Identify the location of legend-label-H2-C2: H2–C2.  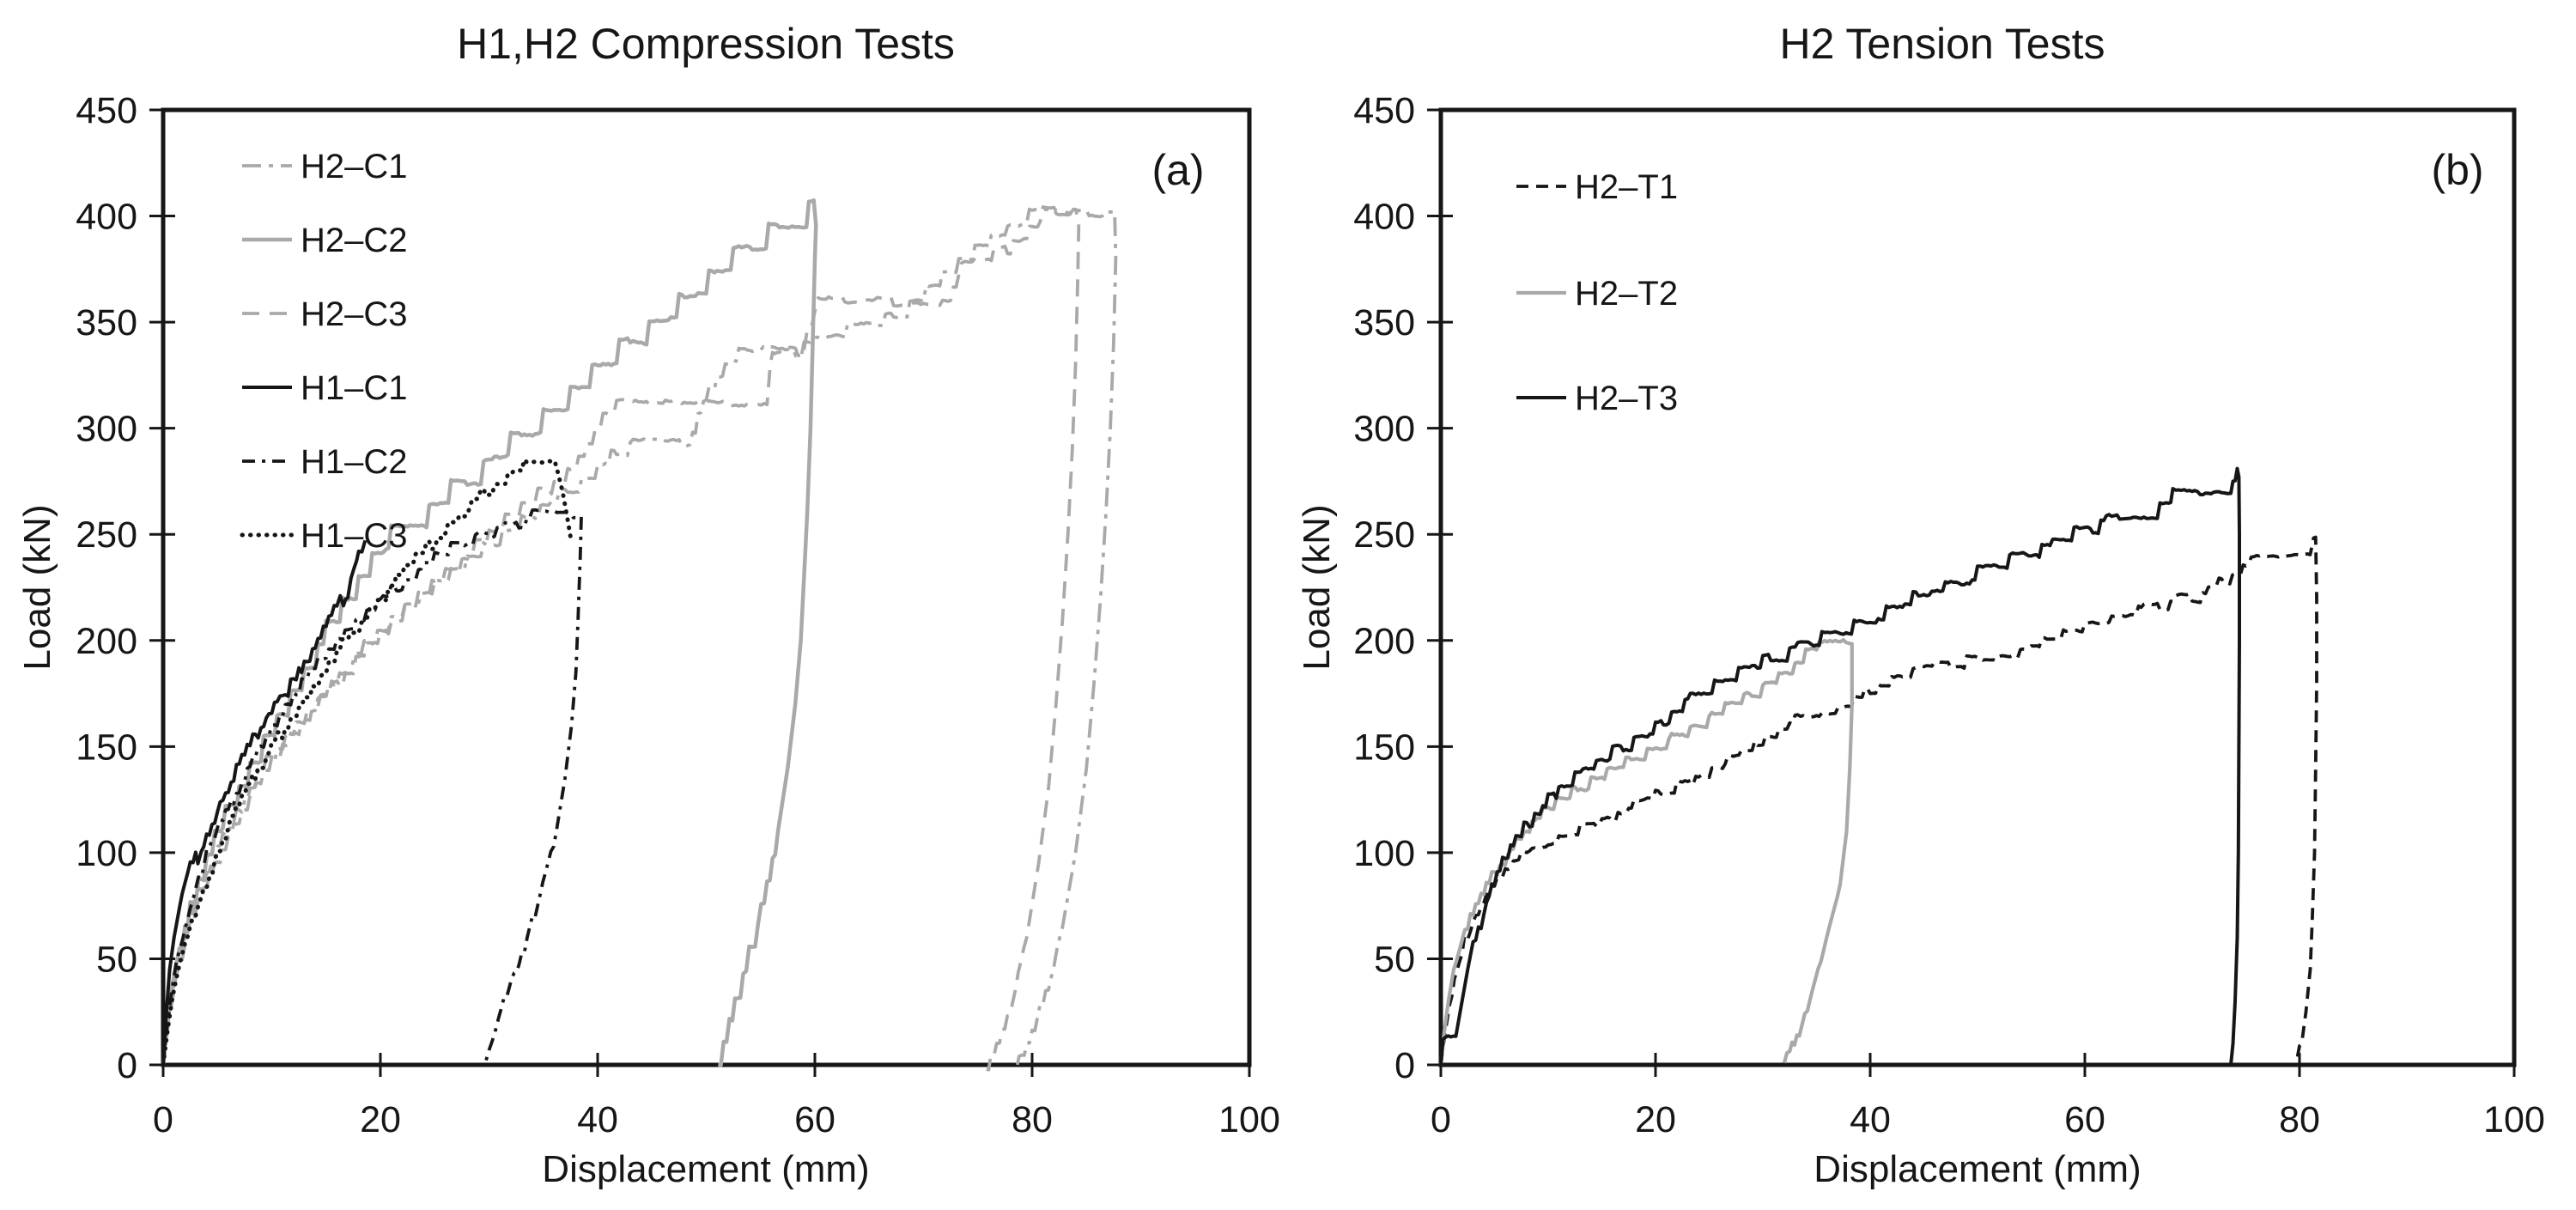
(355, 240).